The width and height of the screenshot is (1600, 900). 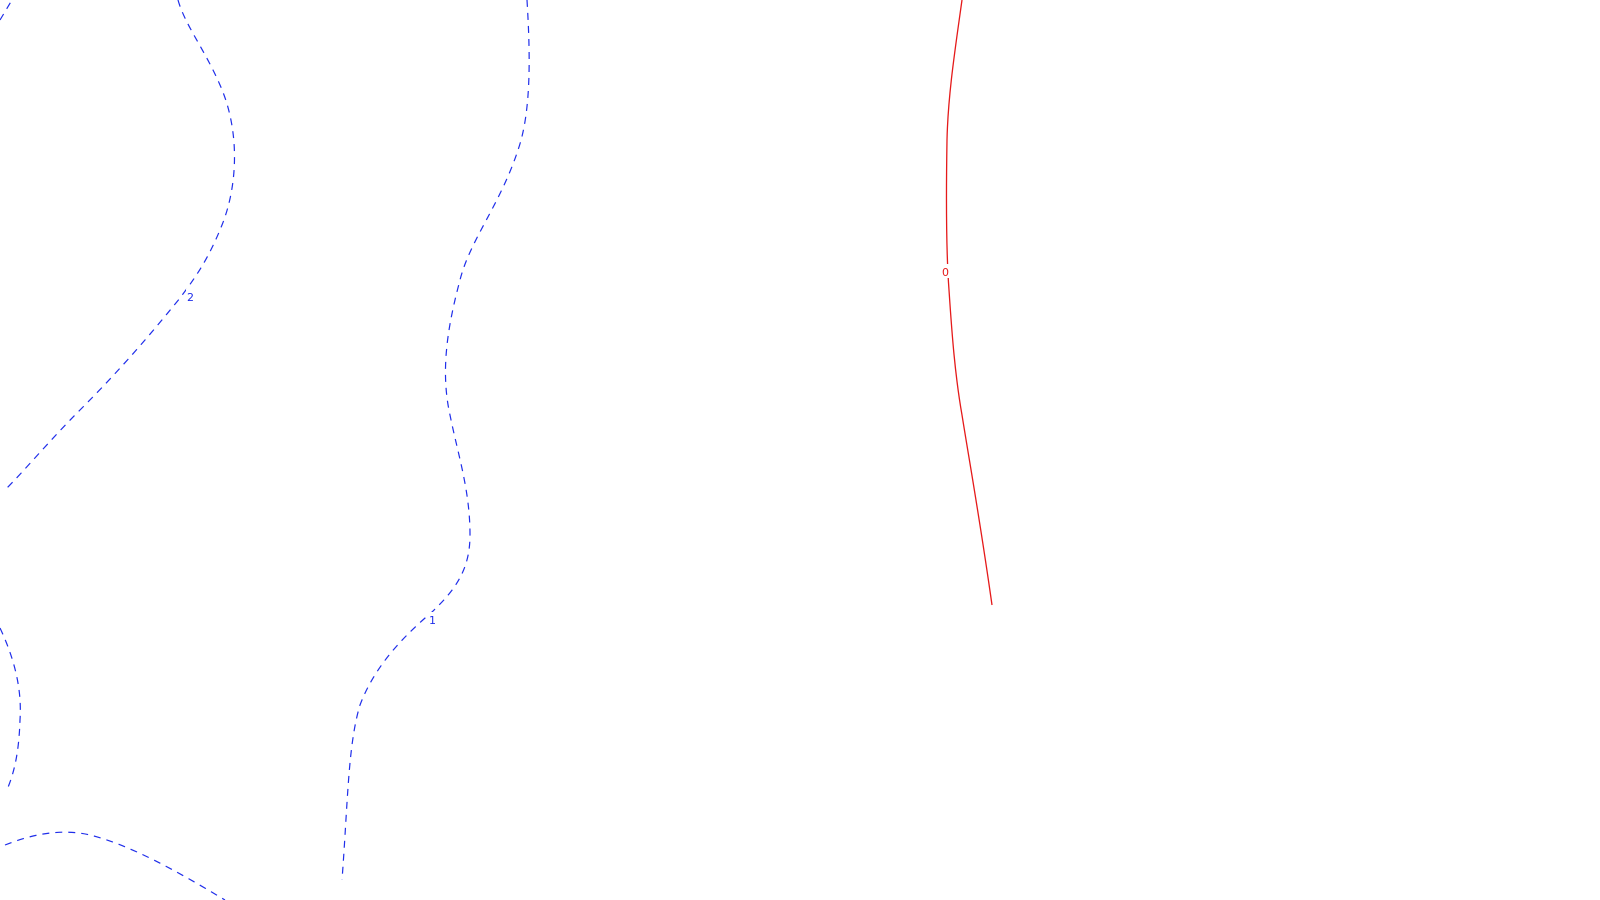 What do you see at coordinates (10, 710) in the screenshot?
I see `contour-line-lower-left-fragment` at bounding box center [10, 710].